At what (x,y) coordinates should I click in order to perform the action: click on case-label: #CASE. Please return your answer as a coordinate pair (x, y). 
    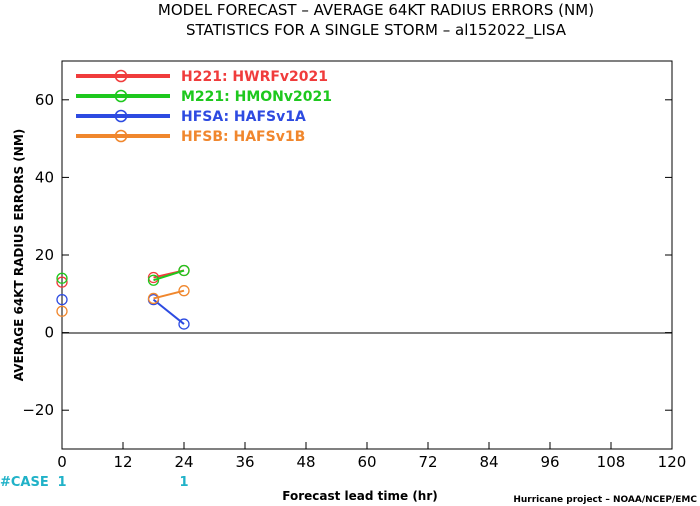
    Looking at the image, I should click on (24, 482).